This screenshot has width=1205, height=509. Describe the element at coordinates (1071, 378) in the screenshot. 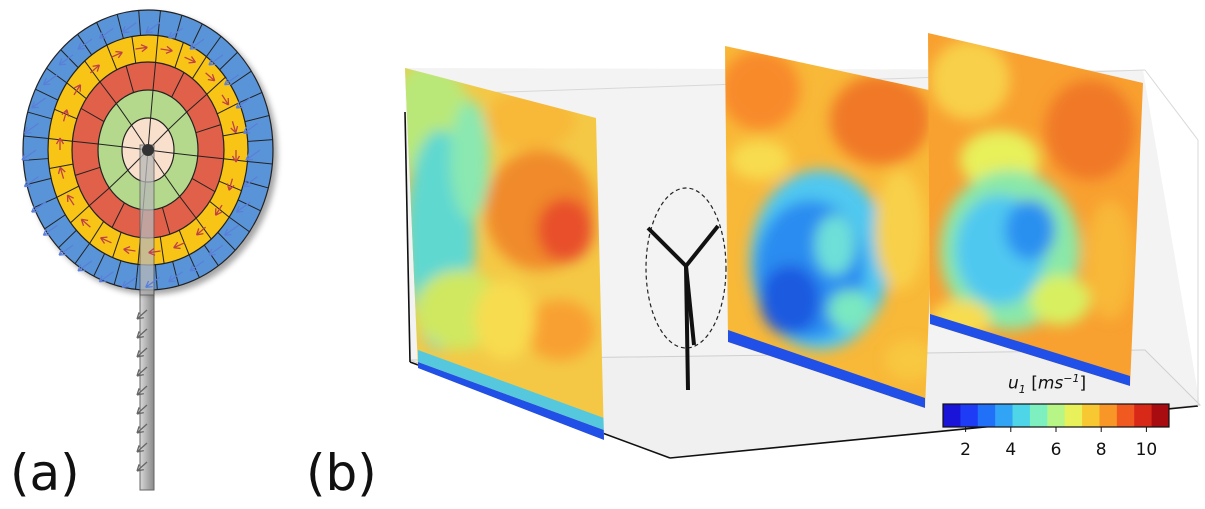

I see `colorbar-unit-exp: −1` at that location.